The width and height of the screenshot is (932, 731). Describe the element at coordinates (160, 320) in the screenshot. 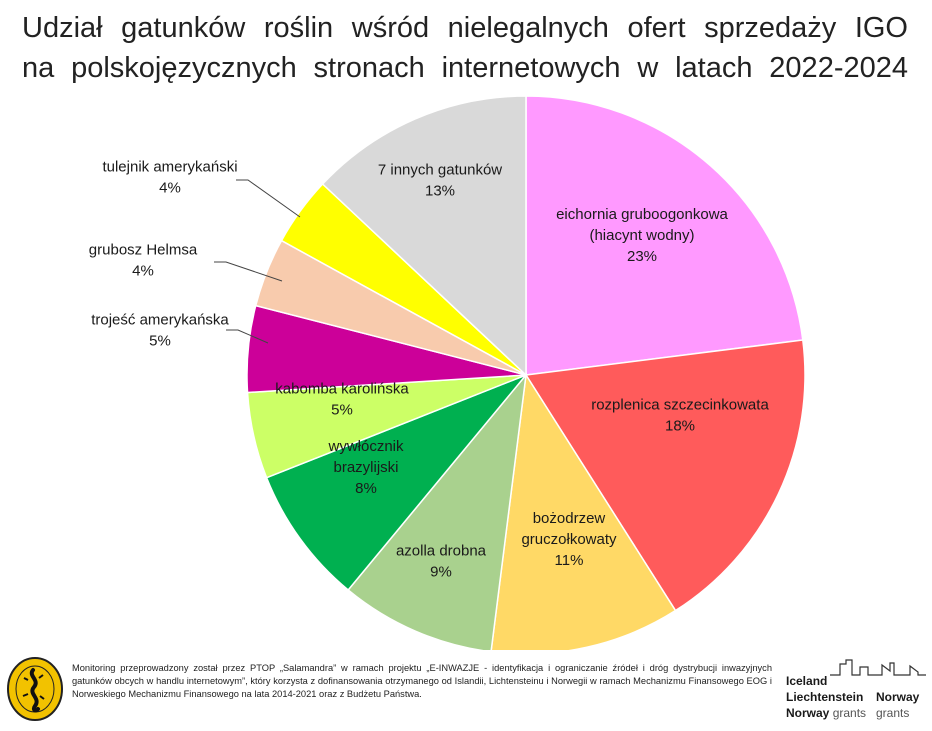

I see `slice-name: trojeść amerykańska` at that location.